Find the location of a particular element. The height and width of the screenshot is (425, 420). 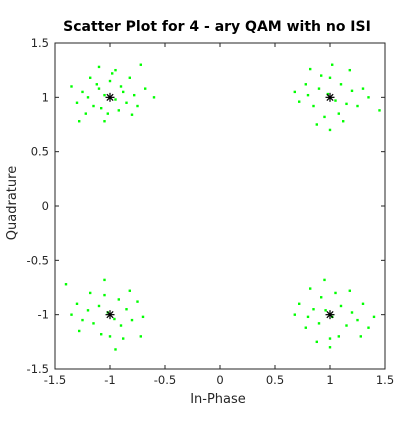

x-tick-label: -1 is located at coordinates (109, 380).